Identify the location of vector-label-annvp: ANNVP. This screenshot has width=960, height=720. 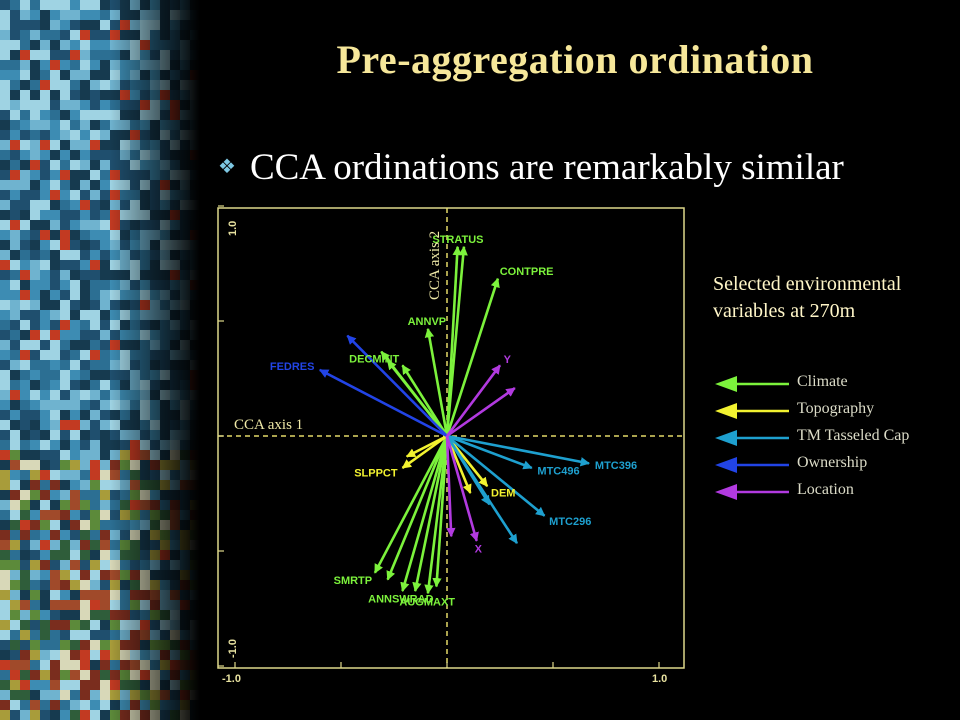
(427, 322).